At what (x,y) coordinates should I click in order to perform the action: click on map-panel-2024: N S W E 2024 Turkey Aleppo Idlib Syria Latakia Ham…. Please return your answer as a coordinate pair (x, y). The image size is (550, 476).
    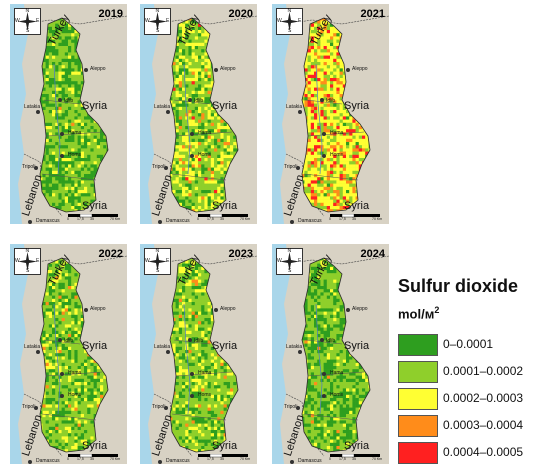
    Looking at the image, I should click on (330, 354).